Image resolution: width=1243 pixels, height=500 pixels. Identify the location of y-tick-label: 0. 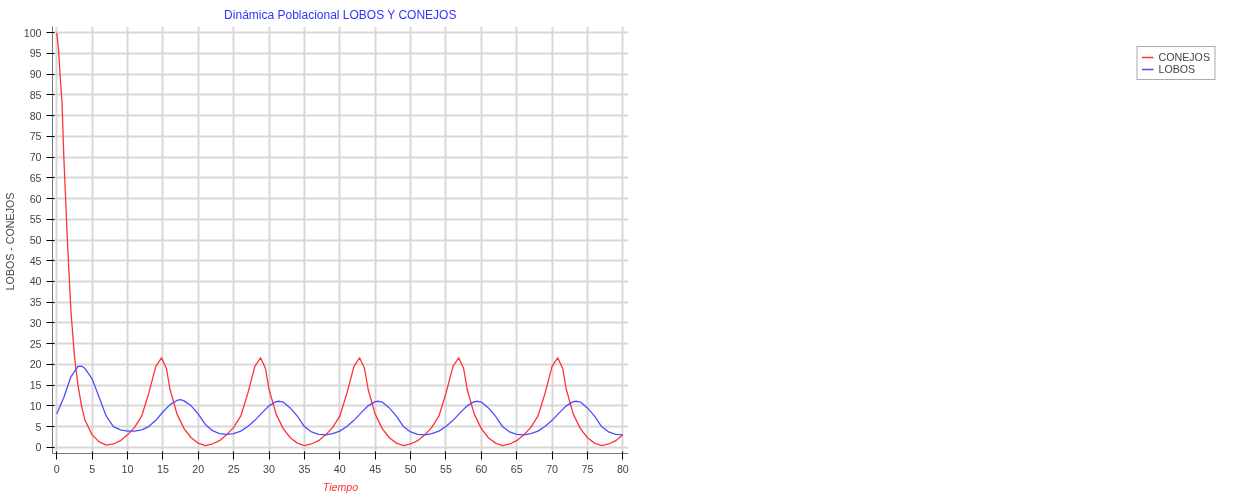
(38, 447).